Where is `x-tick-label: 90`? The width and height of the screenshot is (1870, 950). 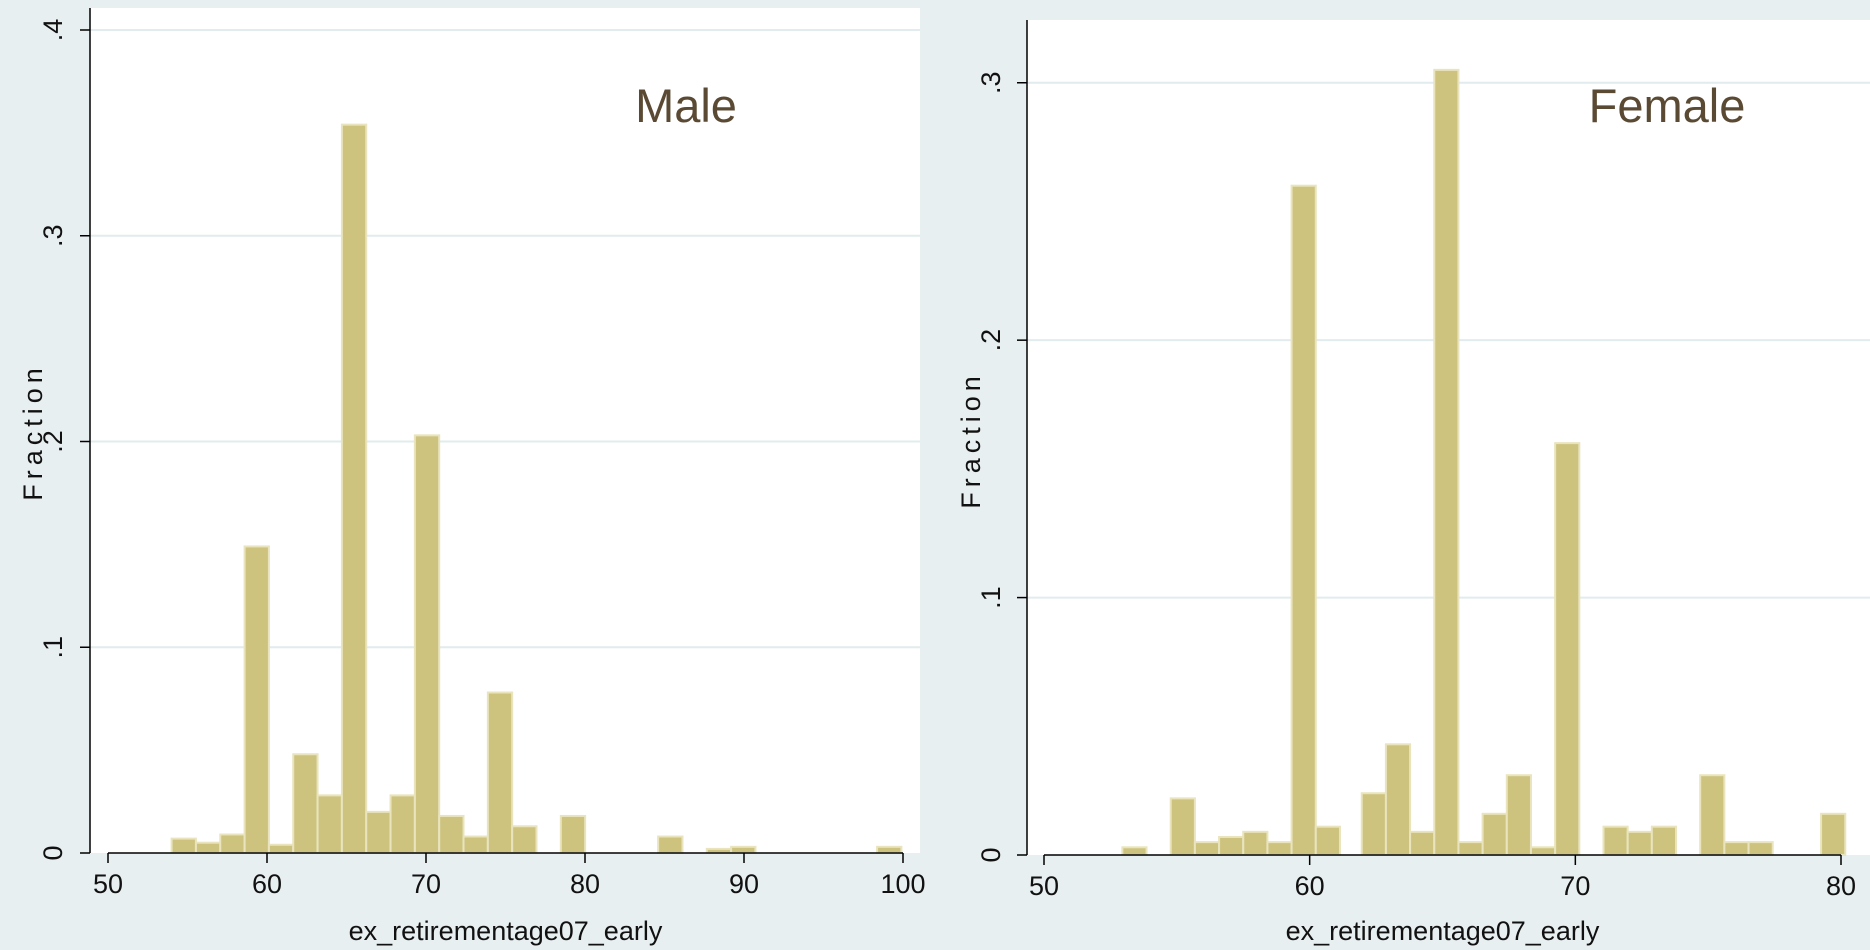
x-tick-label: 90 is located at coordinates (744, 884).